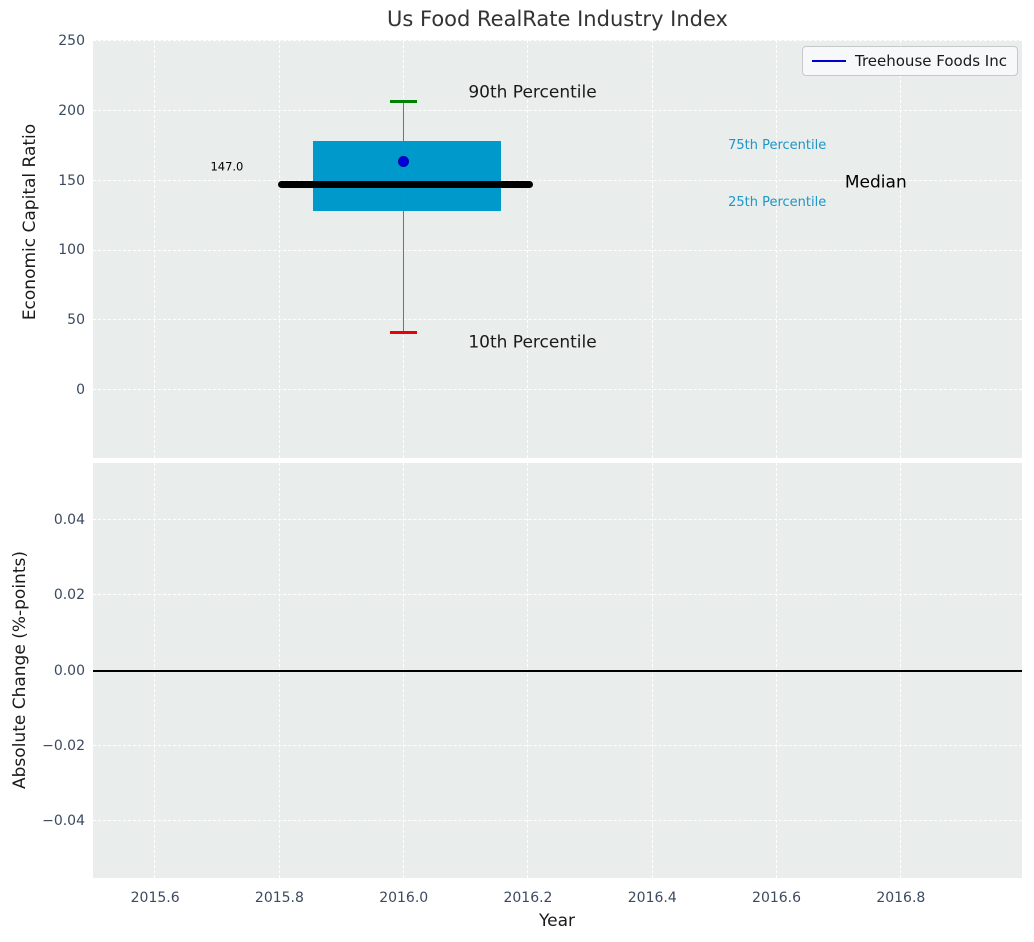 This screenshot has height=942, width=1034. Describe the element at coordinates (407, 176) in the screenshot. I see `boxplot-box` at that location.